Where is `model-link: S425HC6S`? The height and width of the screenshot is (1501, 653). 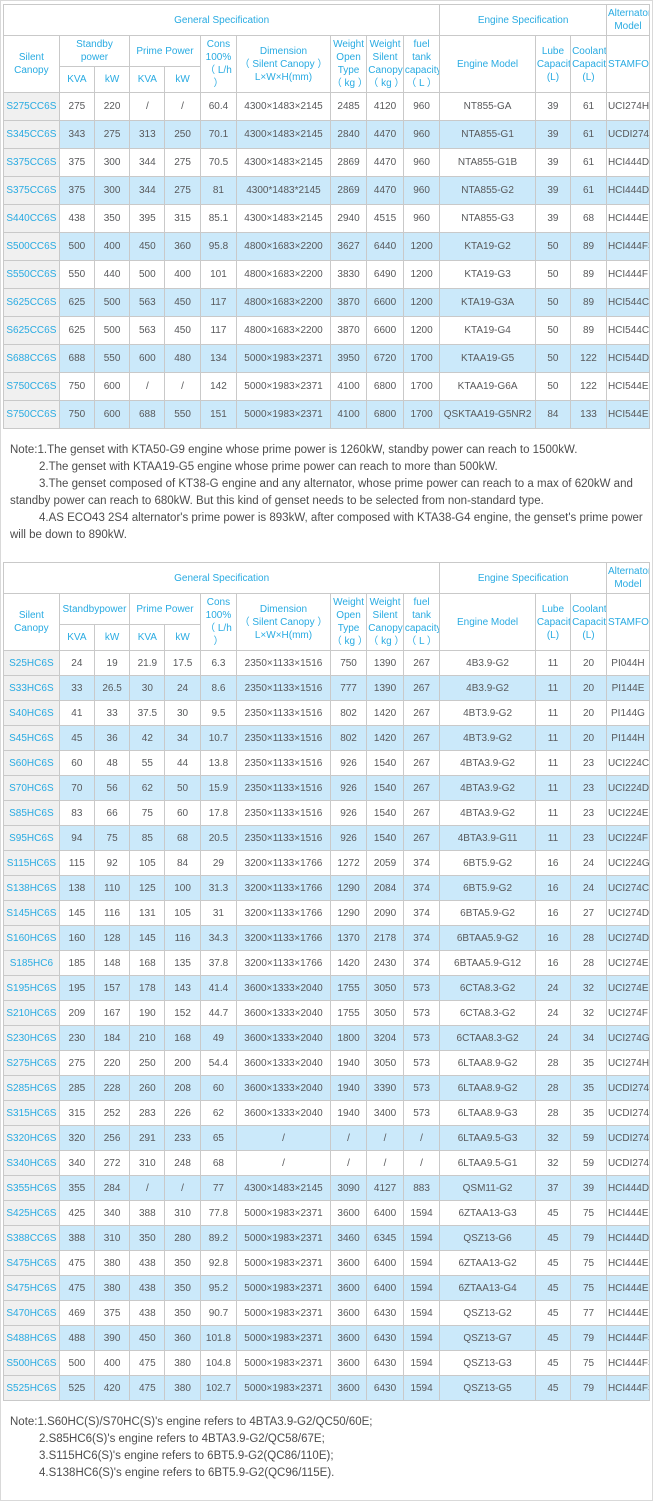
model-link: S425HC6S is located at coordinates (31, 1213).